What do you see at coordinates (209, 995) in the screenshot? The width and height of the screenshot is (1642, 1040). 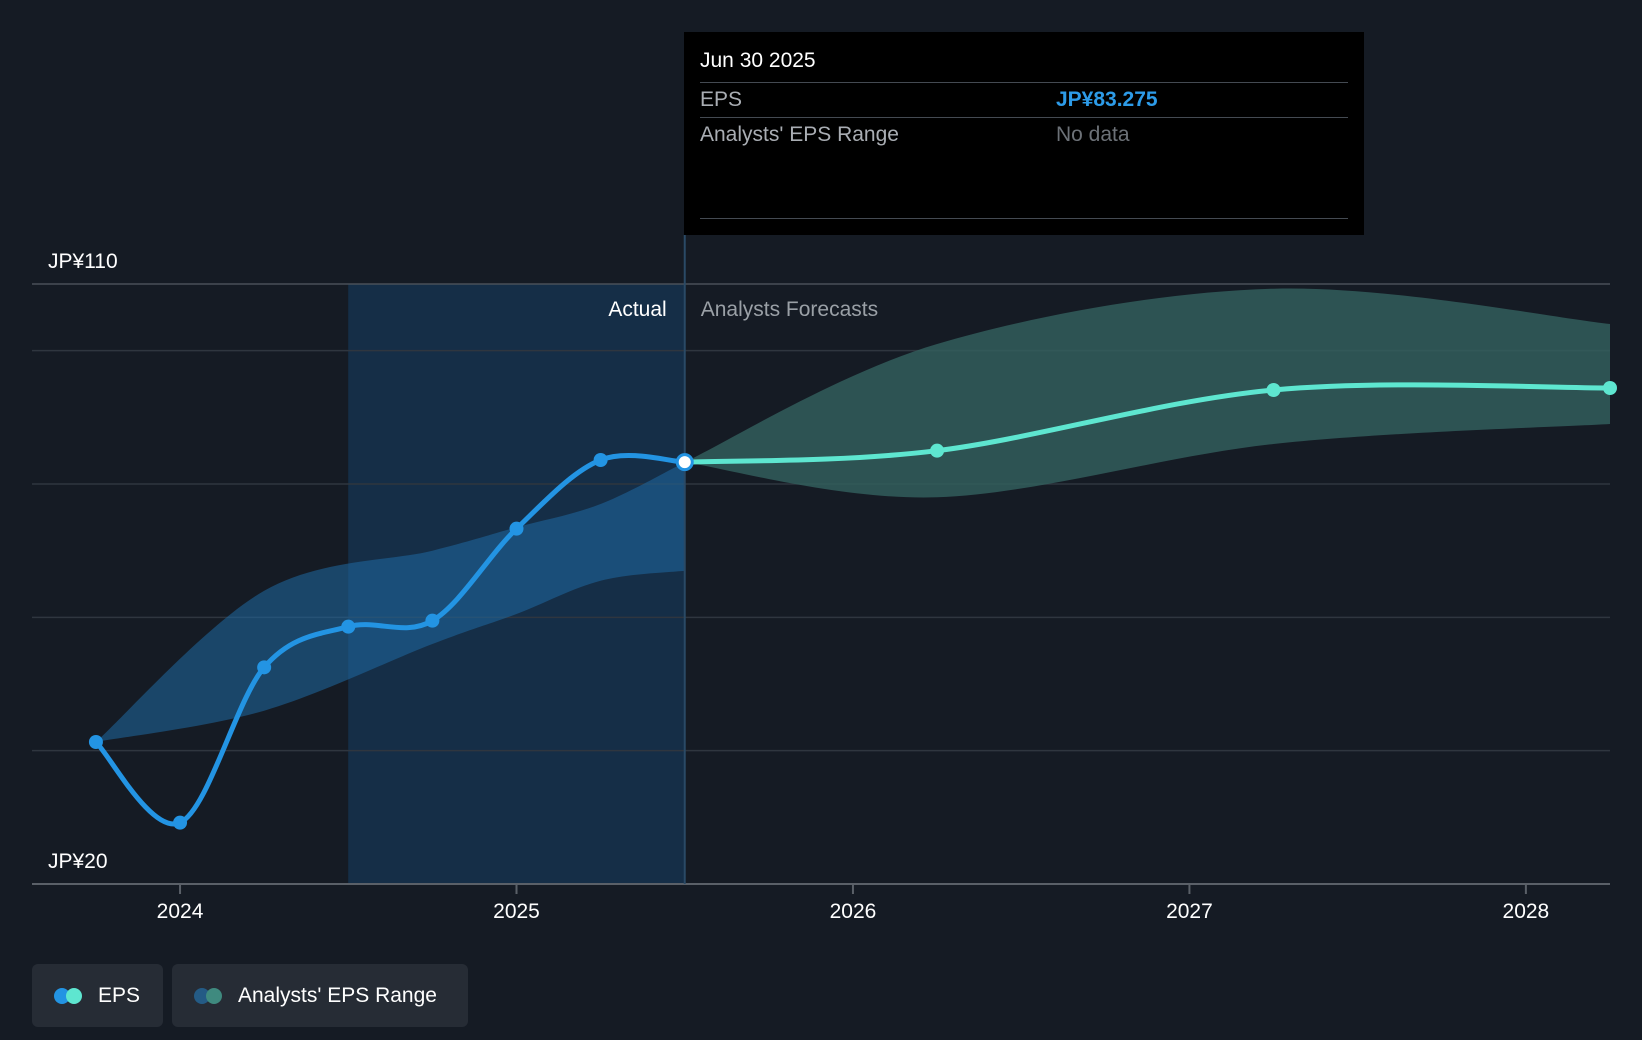 I see `range-legend-icon` at bounding box center [209, 995].